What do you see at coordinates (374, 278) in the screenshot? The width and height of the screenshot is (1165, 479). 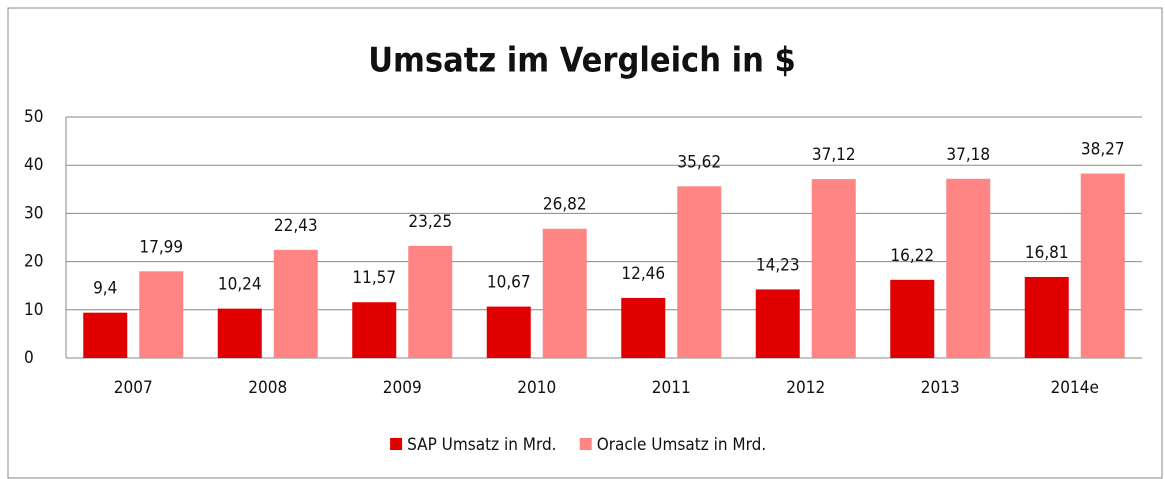 I see `data-label: 11,57` at bounding box center [374, 278].